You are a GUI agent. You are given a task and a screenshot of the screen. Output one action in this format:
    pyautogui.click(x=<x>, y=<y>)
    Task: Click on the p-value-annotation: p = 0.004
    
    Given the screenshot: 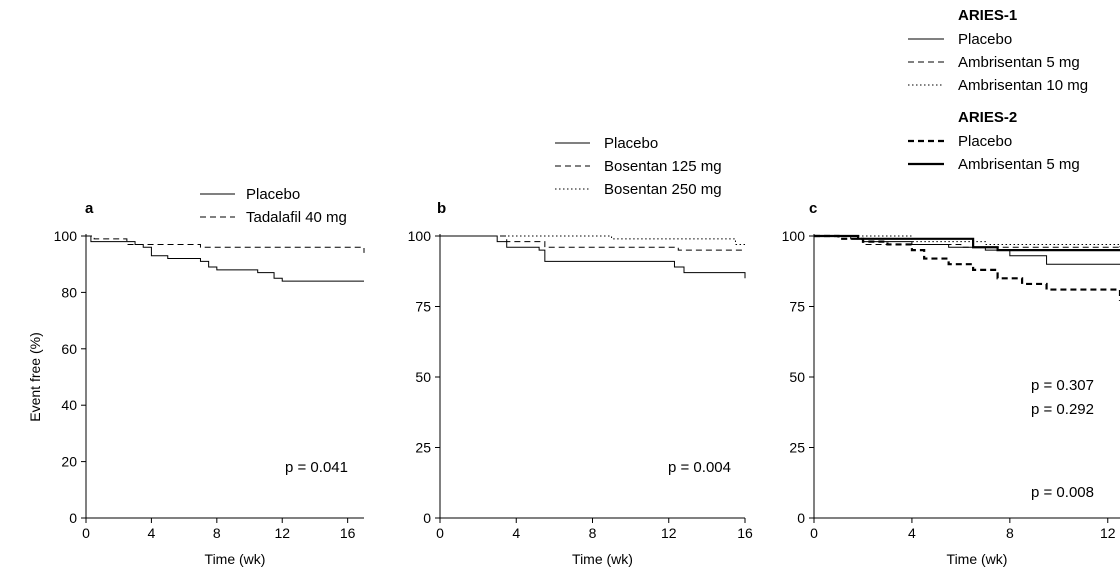 What is the action you would take?
    pyautogui.click(x=699, y=467)
    